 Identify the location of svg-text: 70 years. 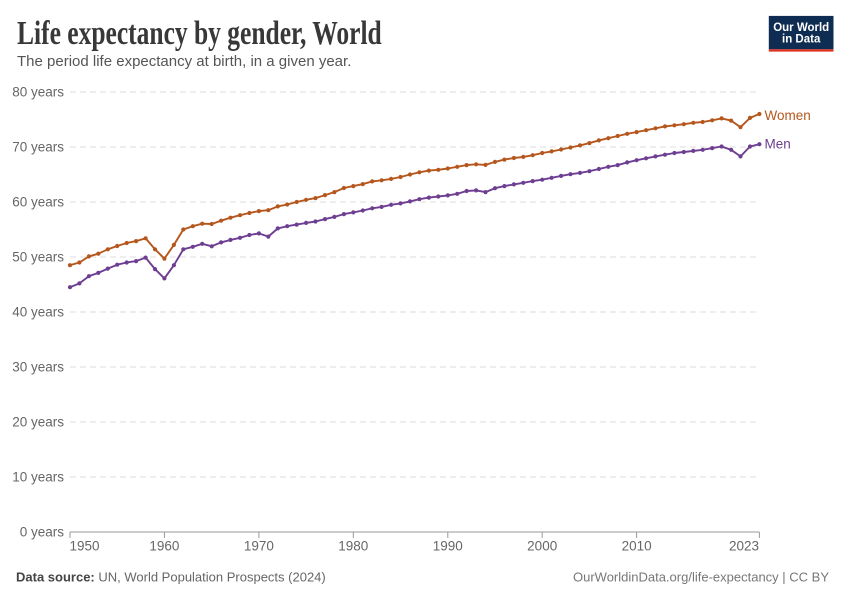
(38, 147).